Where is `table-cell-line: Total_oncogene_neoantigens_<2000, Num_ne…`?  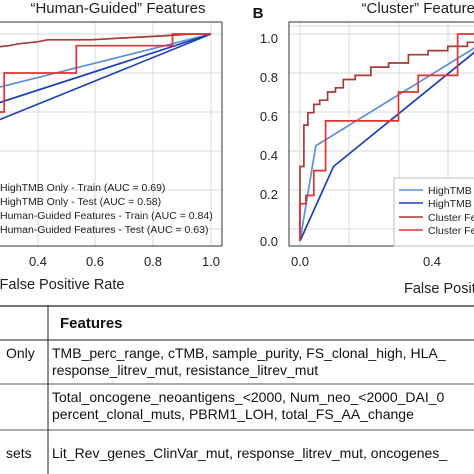
table-cell-line: Total_oncogene_neoantigens_<2000, Num_ne… is located at coordinates (248, 397).